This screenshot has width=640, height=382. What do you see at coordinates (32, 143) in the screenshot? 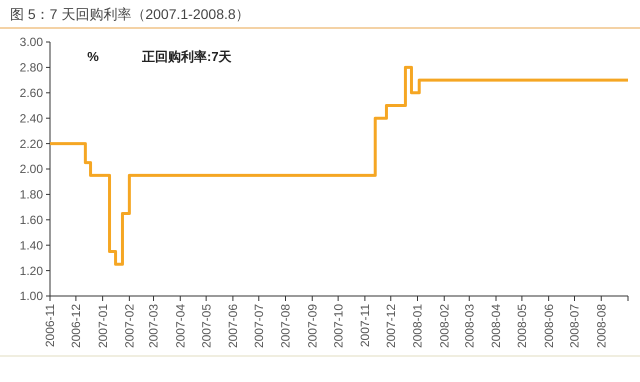
I see `y-tick-label: 2.20` at bounding box center [32, 143].